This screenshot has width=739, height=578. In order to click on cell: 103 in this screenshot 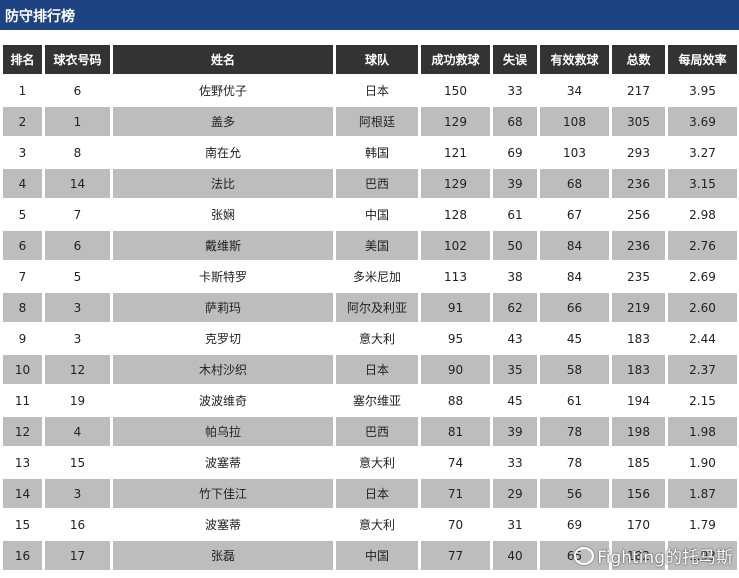, I will do `click(574, 152)`.